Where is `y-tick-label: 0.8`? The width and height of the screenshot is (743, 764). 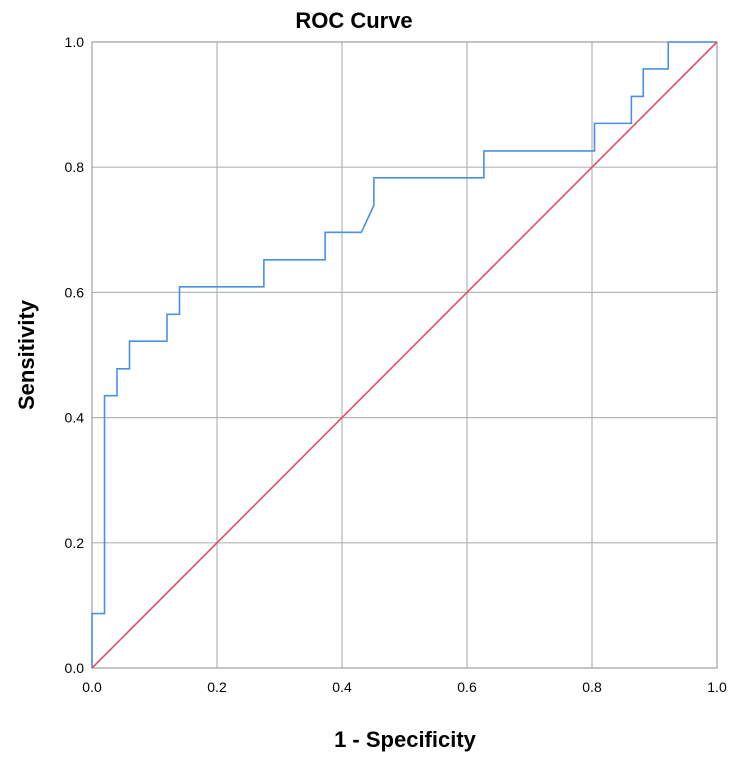 y-tick-label: 0.8 is located at coordinates (75, 167).